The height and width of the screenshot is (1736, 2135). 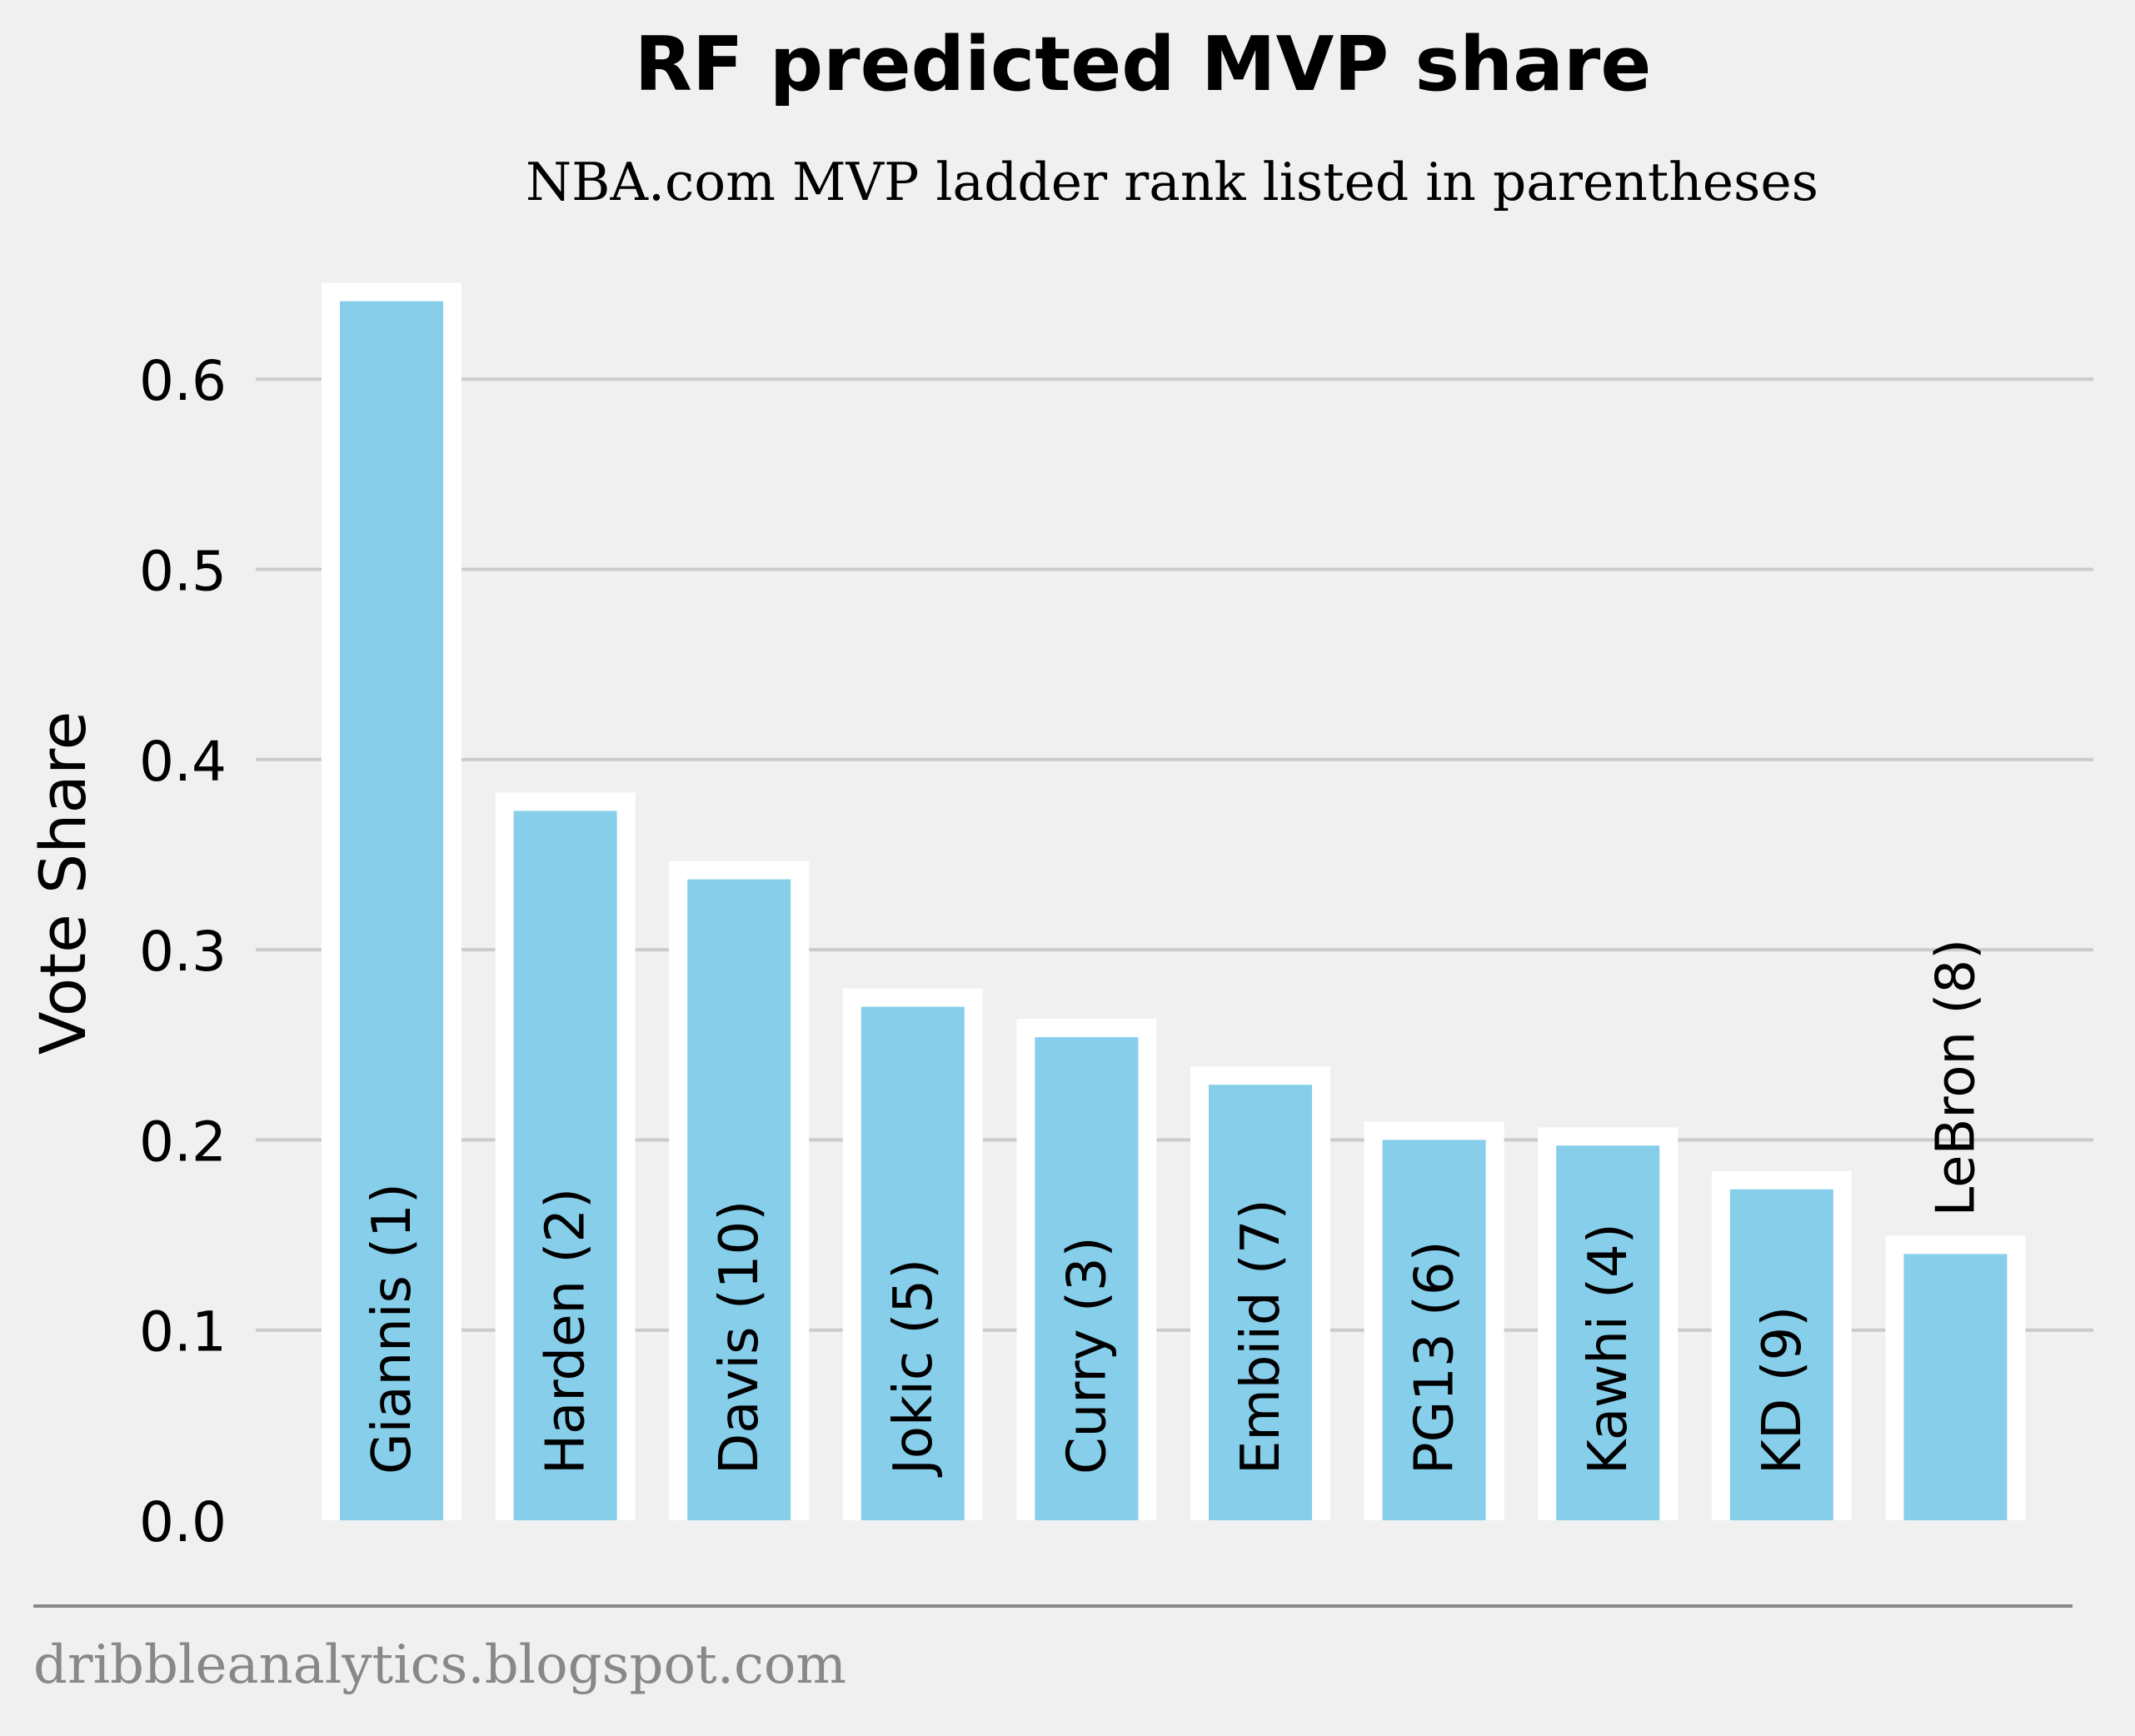 I want to click on y-tick-label: 0.4, so click(x=183, y=762).